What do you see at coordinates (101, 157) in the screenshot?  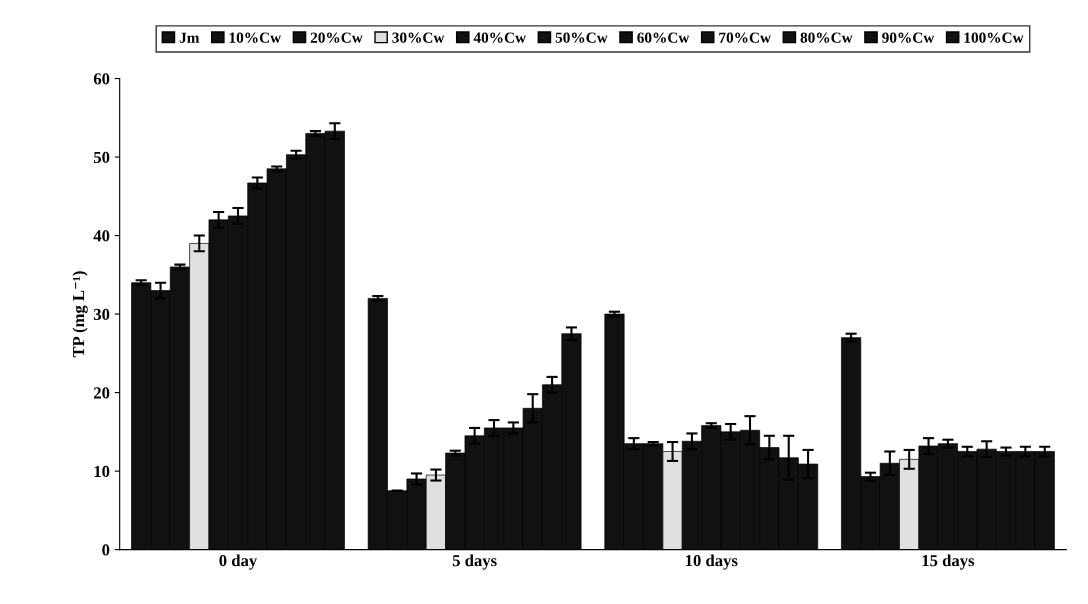 I see `y-tick-label: 50` at bounding box center [101, 157].